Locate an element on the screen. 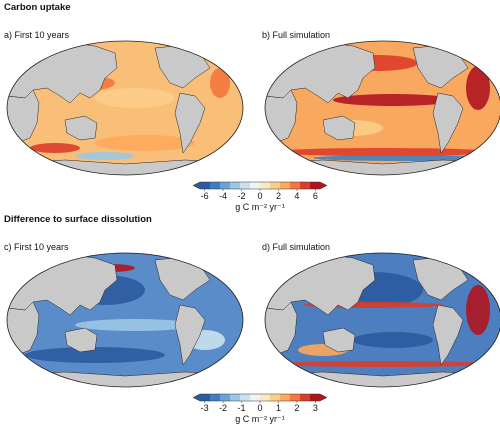 The width and height of the screenshot is (500, 425). colorbar-tick-label: -4 is located at coordinates (223, 196).